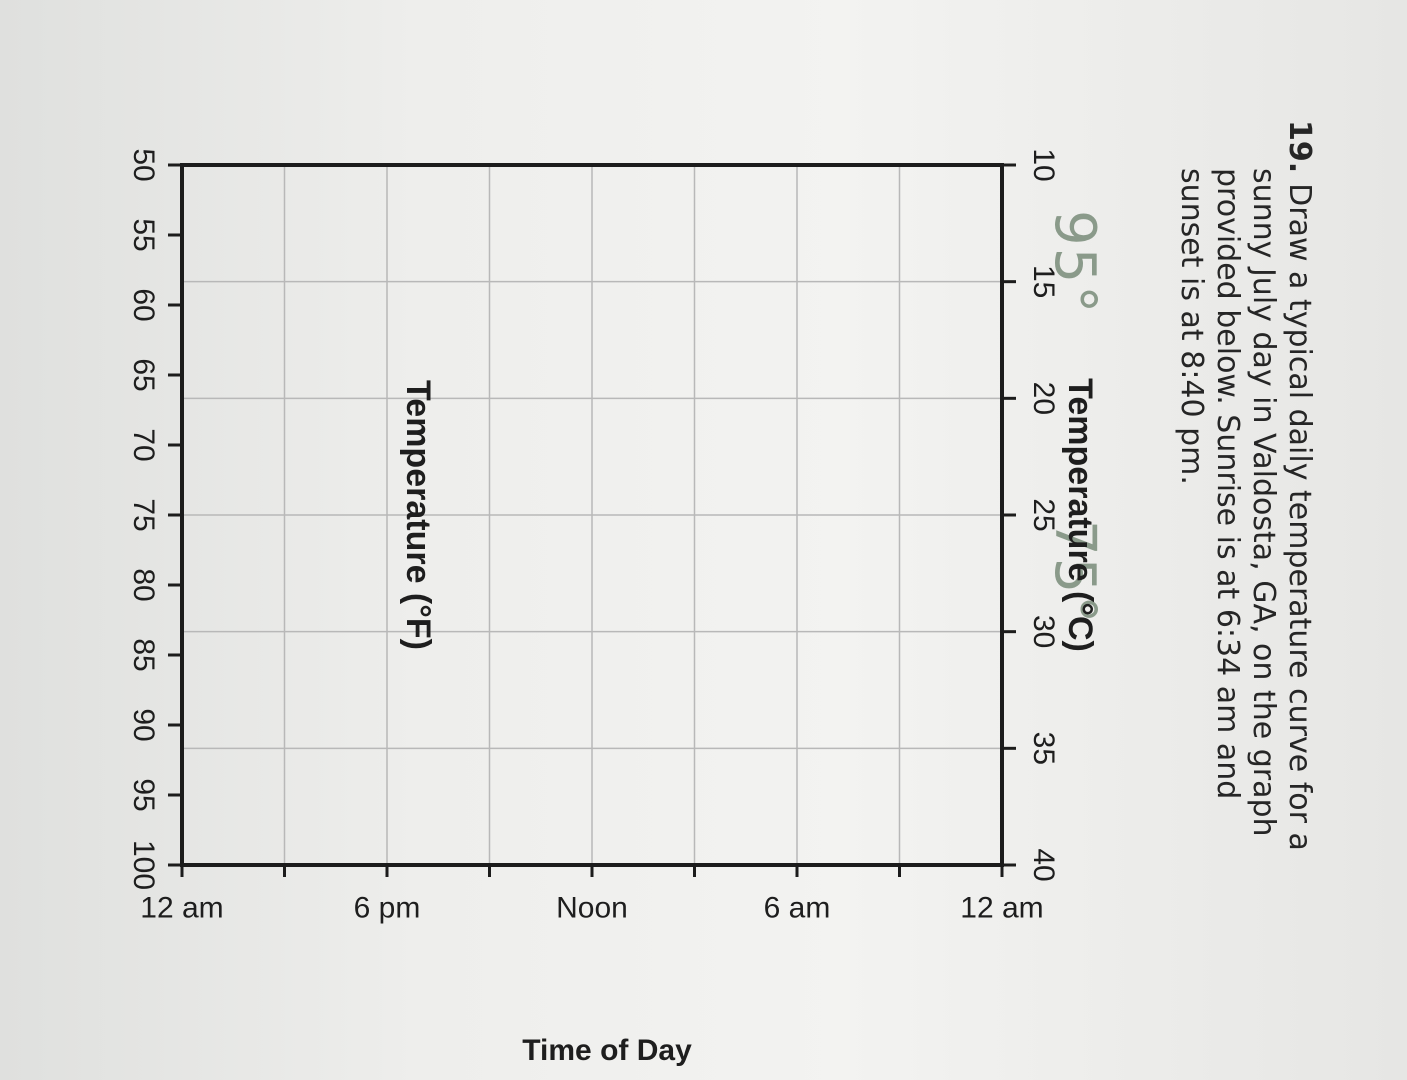 This screenshot has width=1407, height=1080. What do you see at coordinates (143, 234) in the screenshot?
I see `fahrenheit-tick-label: 55` at bounding box center [143, 234].